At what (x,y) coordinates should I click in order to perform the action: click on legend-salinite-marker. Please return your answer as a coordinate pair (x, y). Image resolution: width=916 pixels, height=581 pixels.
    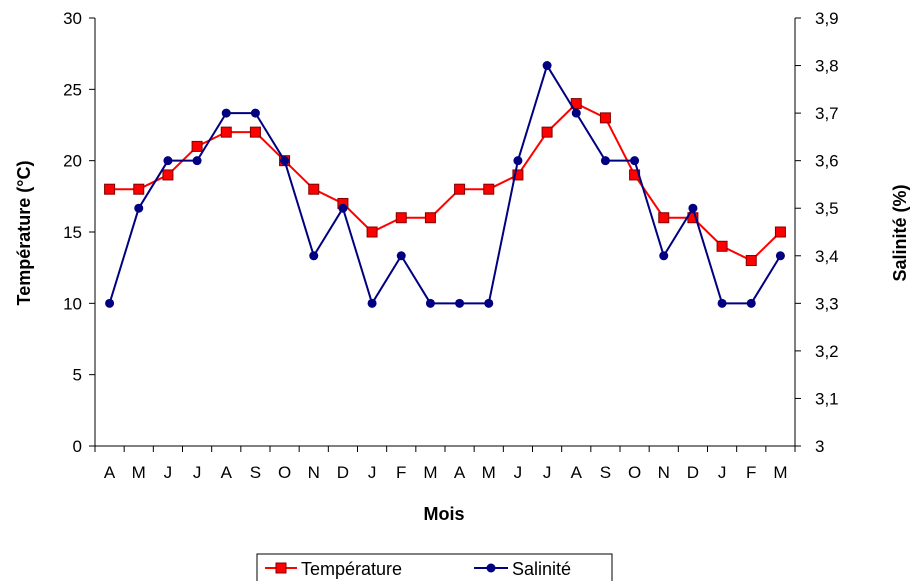
    Looking at the image, I should click on (491, 568).